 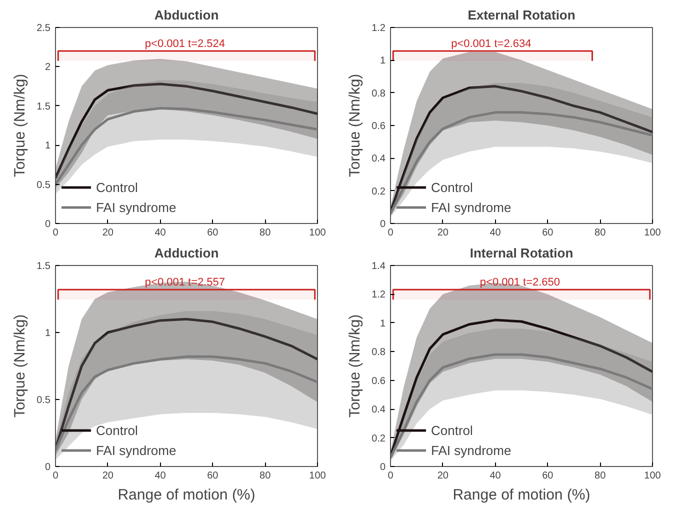 What do you see at coordinates (185, 282) in the screenshot?
I see `band-label: p<0.001 t=2.557` at bounding box center [185, 282].